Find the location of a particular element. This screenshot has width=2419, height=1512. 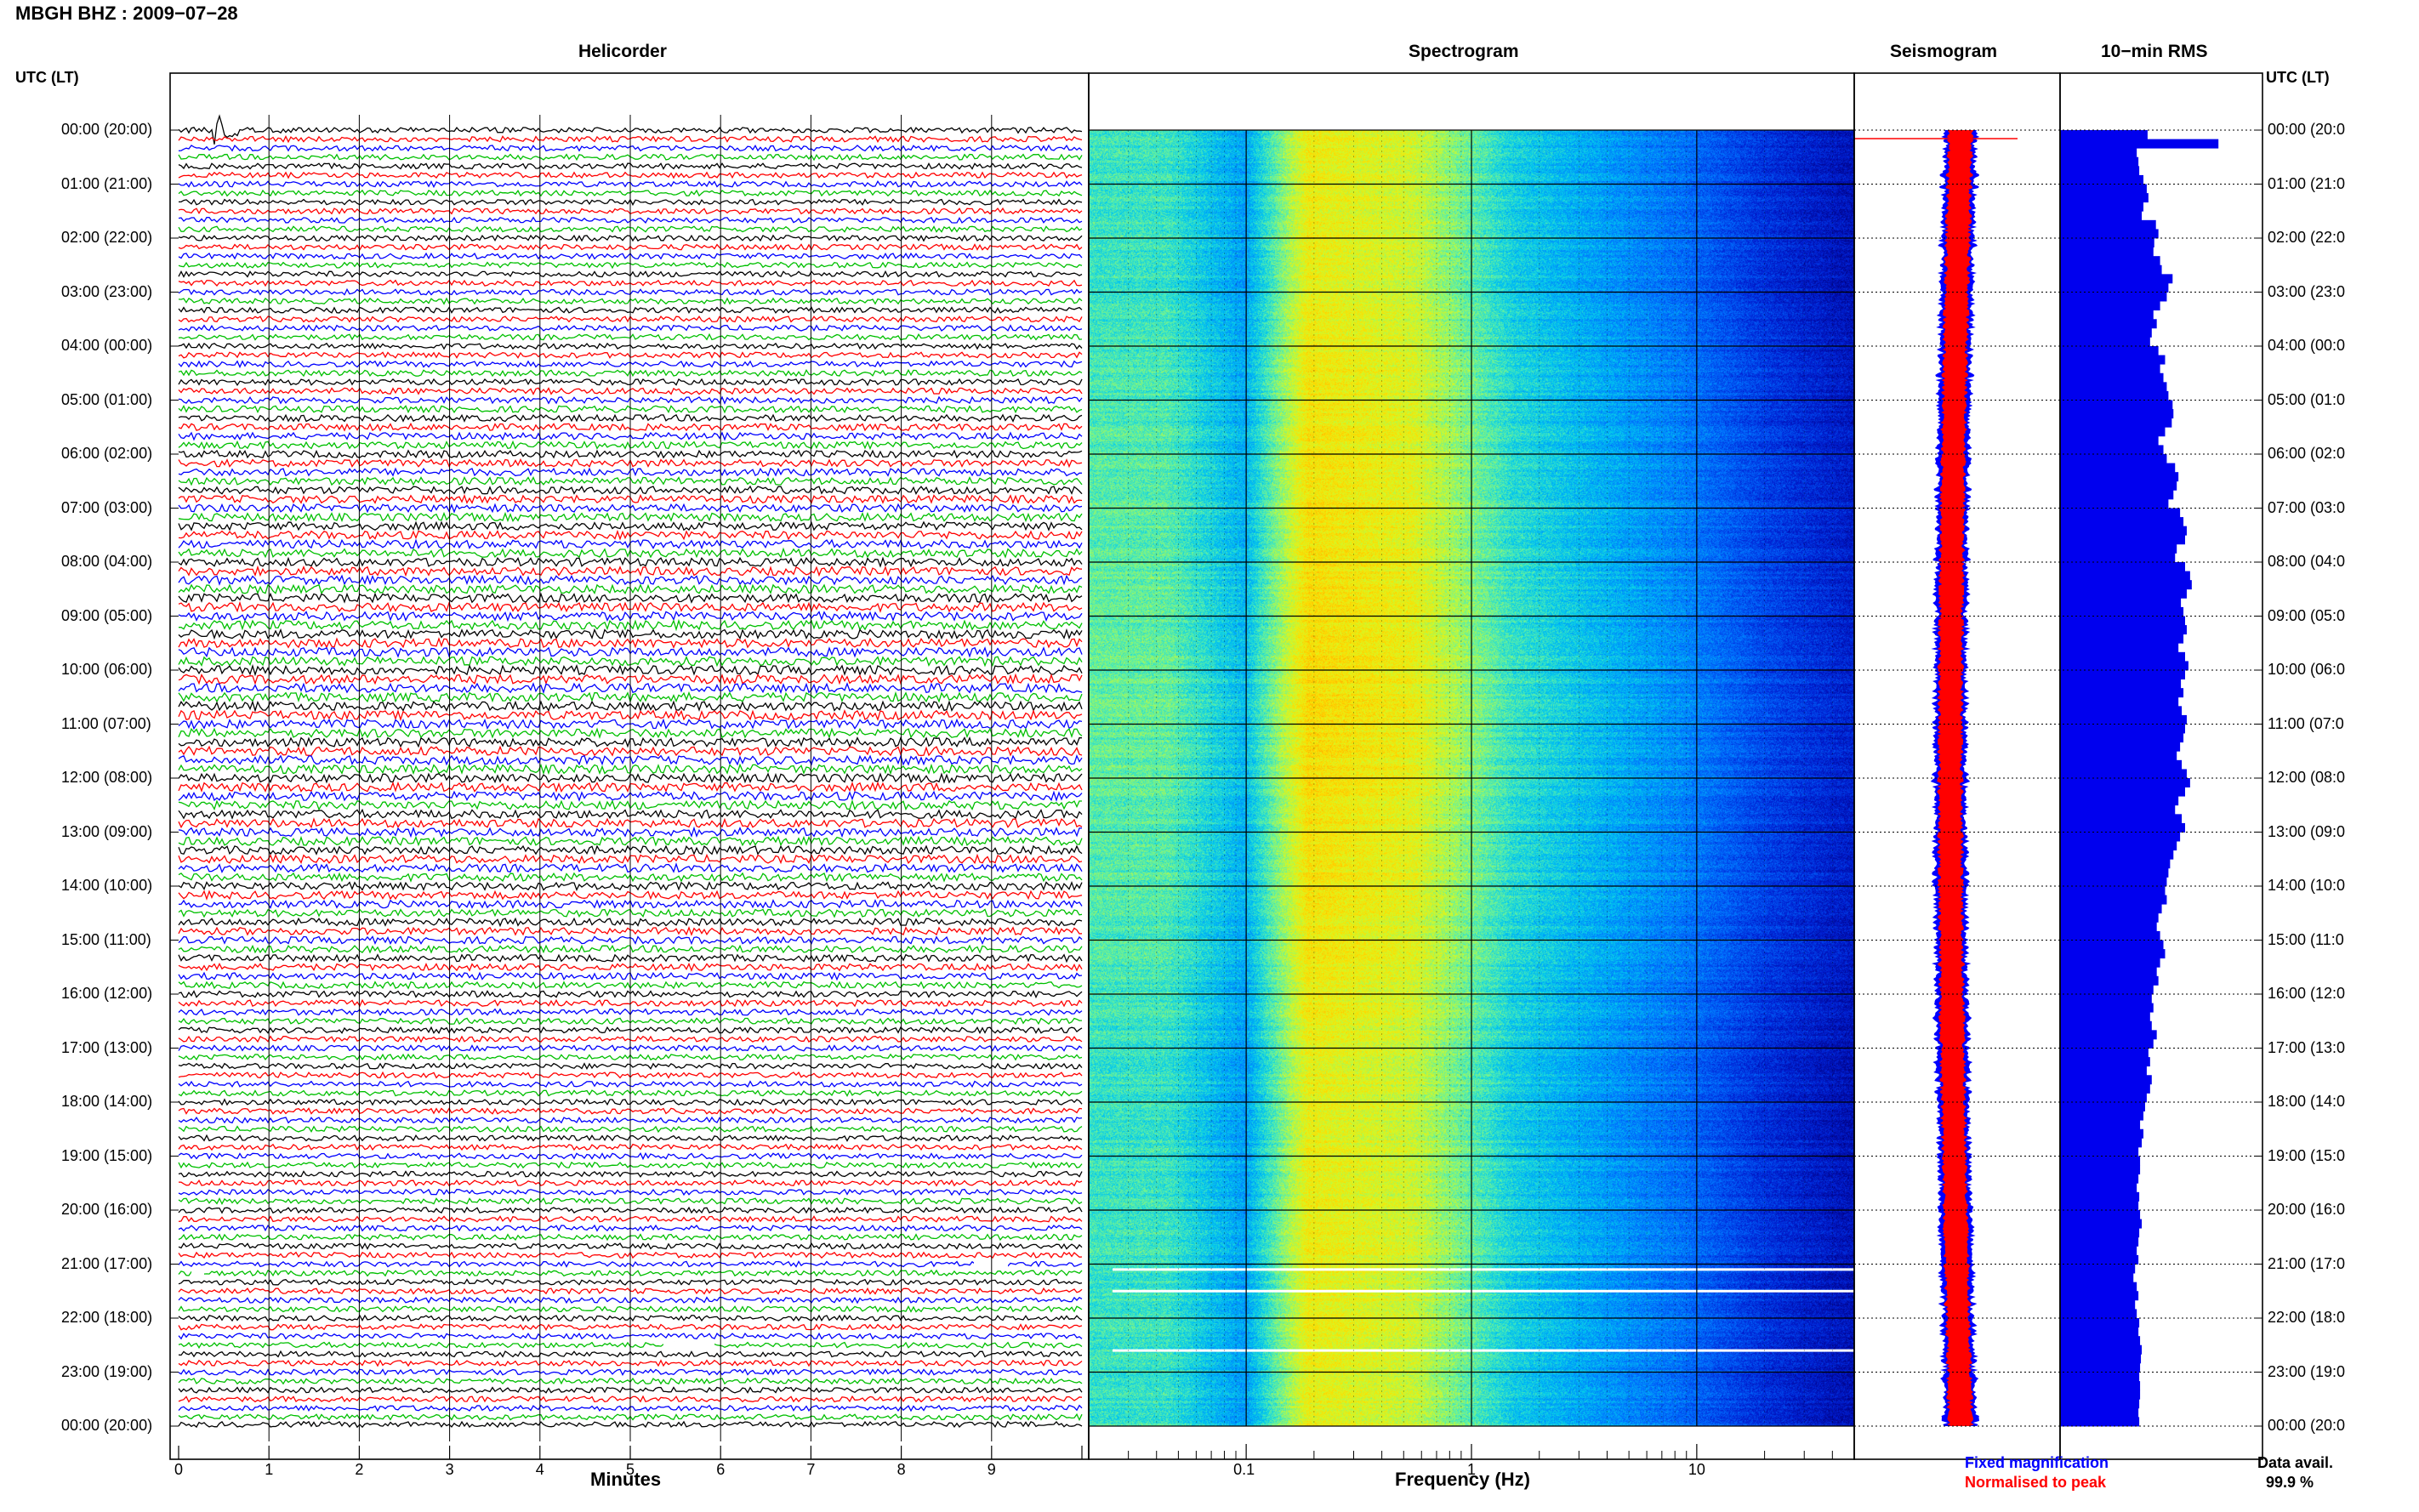

time-label-left-23: 23:00 (19:00) is located at coordinates (107, 1371).